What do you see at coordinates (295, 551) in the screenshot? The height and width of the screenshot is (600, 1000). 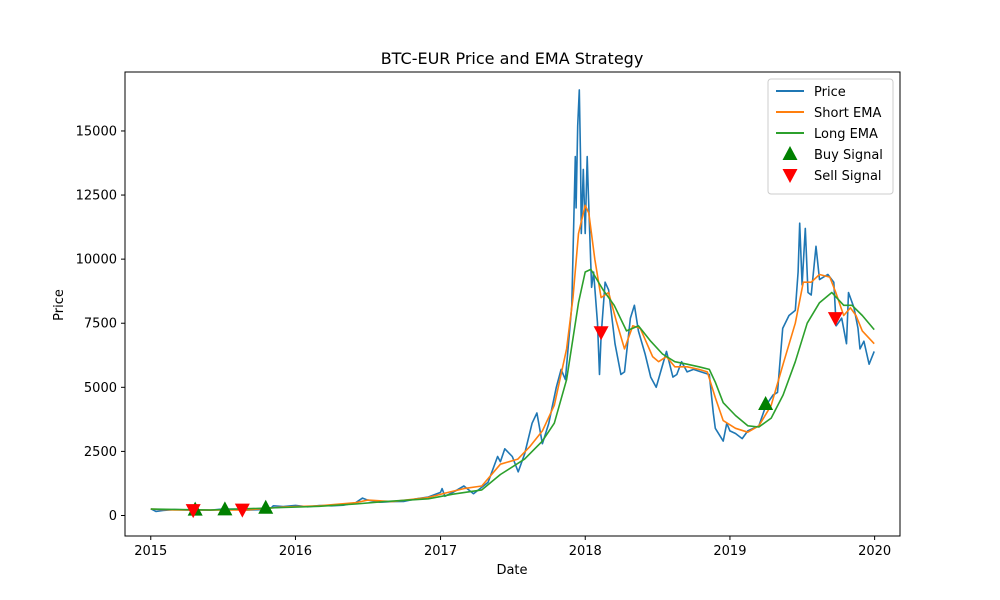 I see `x-tick-label: 2016` at bounding box center [295, 551].